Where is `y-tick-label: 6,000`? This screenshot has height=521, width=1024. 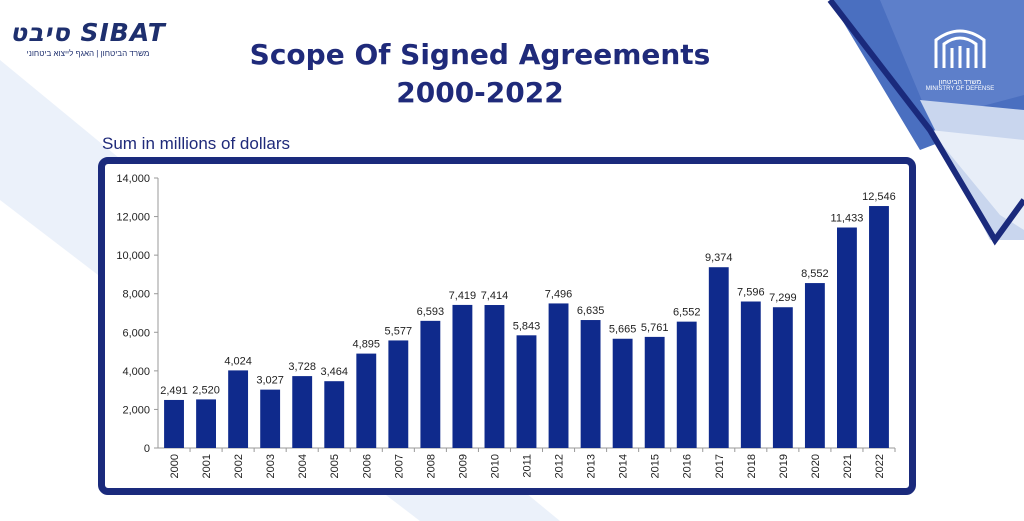 y-tick-label: 6,000 is located at coordinates (136, 333).